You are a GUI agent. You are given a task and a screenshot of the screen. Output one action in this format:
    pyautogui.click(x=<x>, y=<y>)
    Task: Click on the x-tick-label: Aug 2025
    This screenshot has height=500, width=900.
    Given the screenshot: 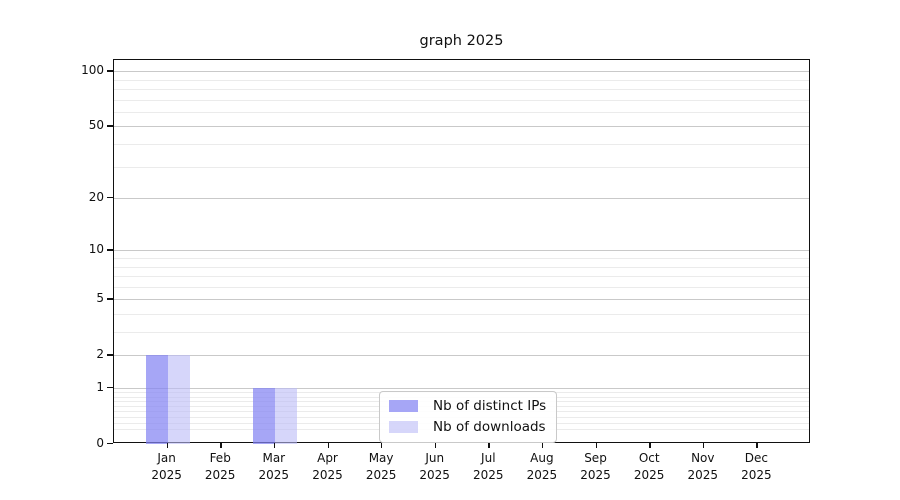 What is the action you would take?
    pyautogui.click(x=542, y=466)
    